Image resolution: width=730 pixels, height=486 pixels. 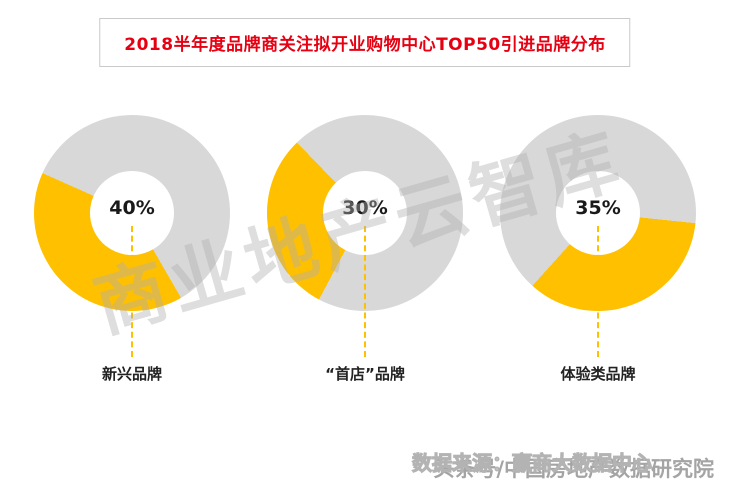 I want to click on donut-wrap: 35%, so click(x=598, y=236).